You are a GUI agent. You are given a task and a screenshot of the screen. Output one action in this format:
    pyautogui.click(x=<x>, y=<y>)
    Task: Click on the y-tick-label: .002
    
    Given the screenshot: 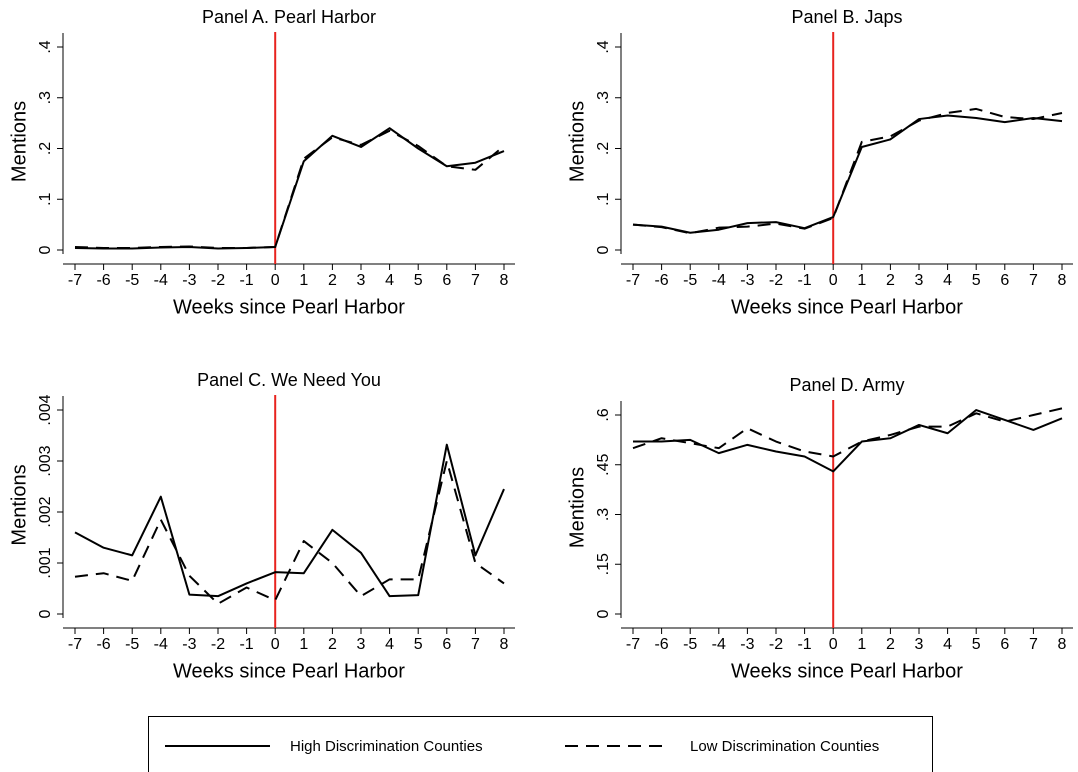 What is the action you would take?
    pyautogui.click(x=45, y=511)
    